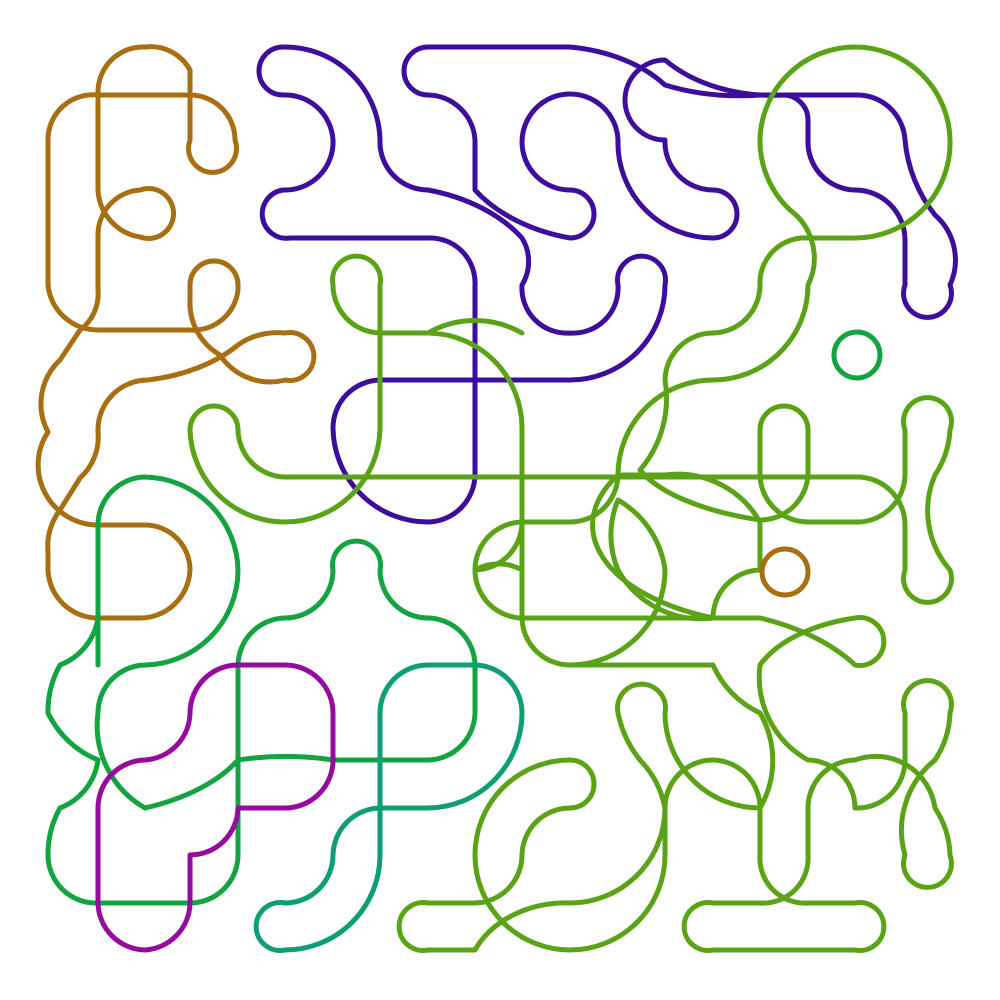 Image resolution: width=1000 pixels, height=1000 pixels. I want to click on green-ring, so click(857, 355).